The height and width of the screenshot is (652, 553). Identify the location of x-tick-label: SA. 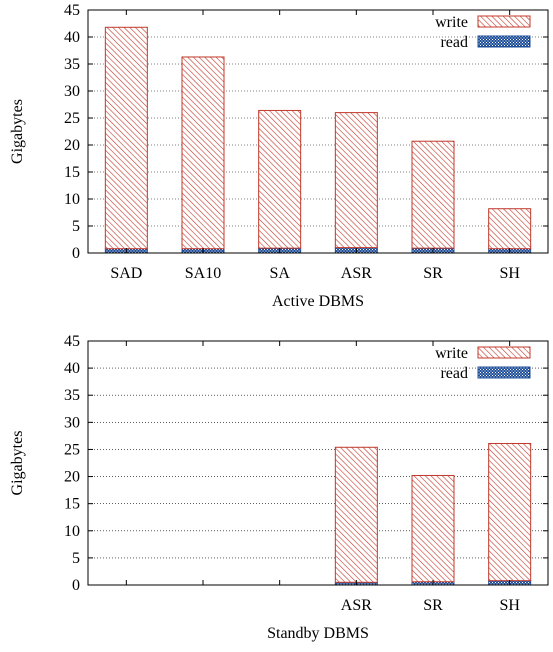
(279, 273).